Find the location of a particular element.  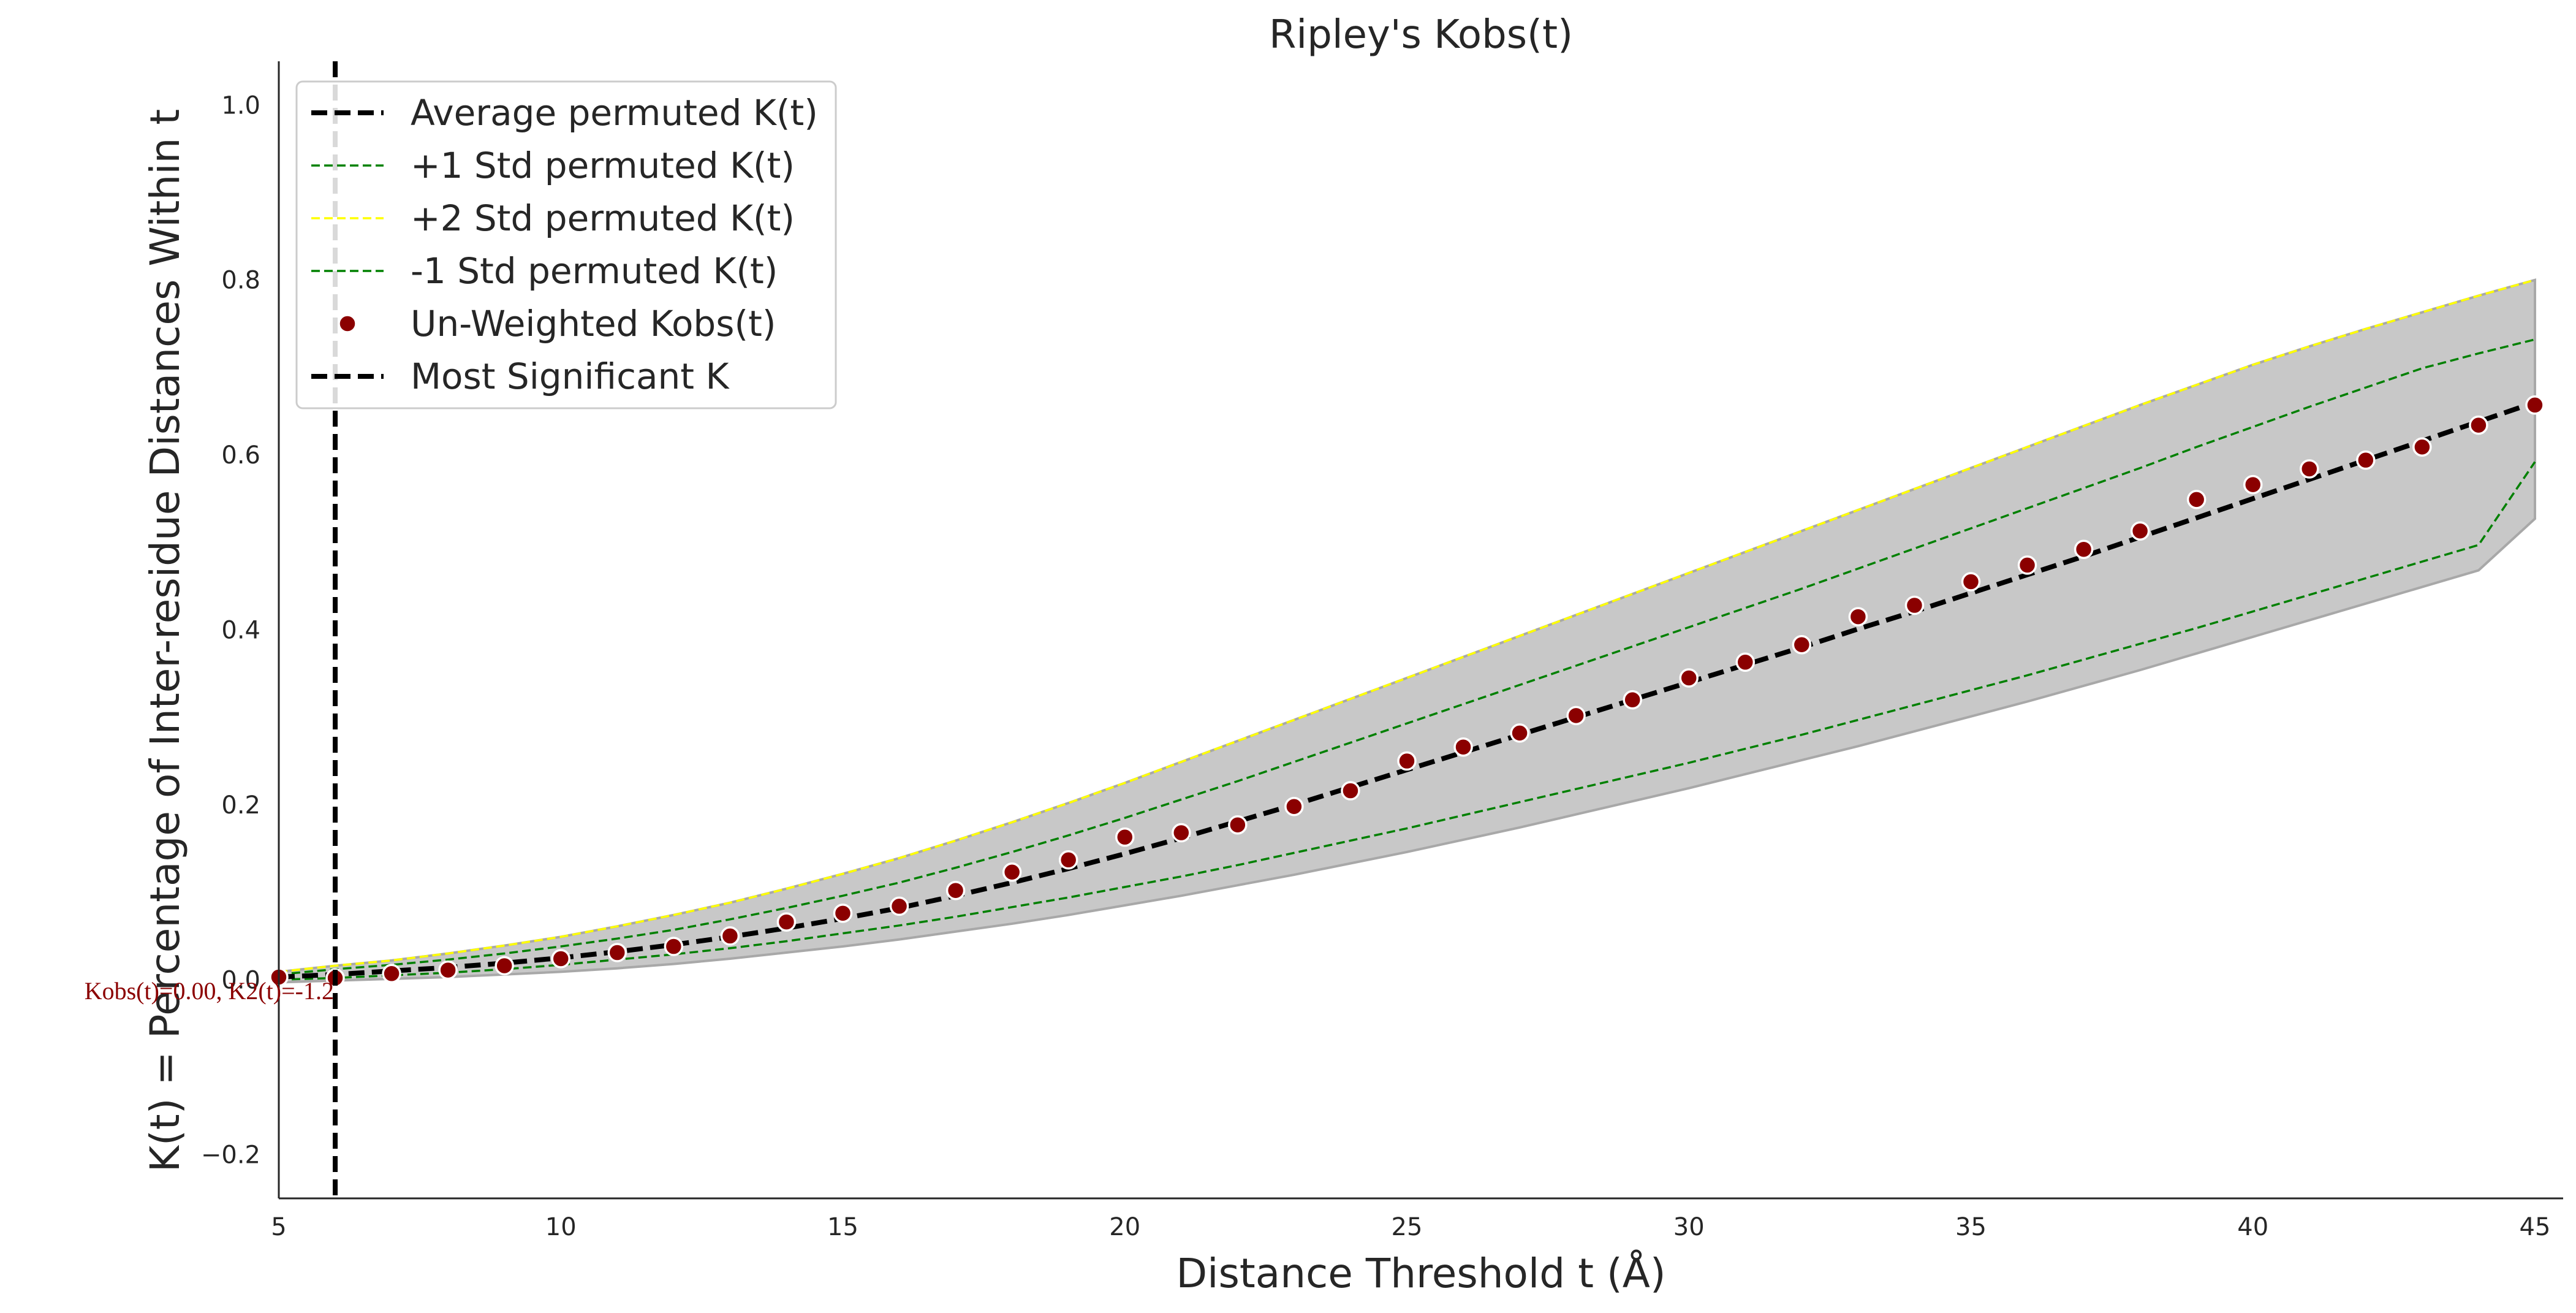

y-tick-label: 0.8 is located at coordinates (240, 281).